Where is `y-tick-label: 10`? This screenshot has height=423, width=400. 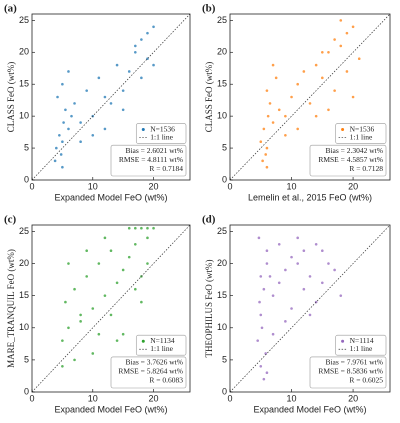
y-tick-label: 10 is located at coordinates (24, 116).